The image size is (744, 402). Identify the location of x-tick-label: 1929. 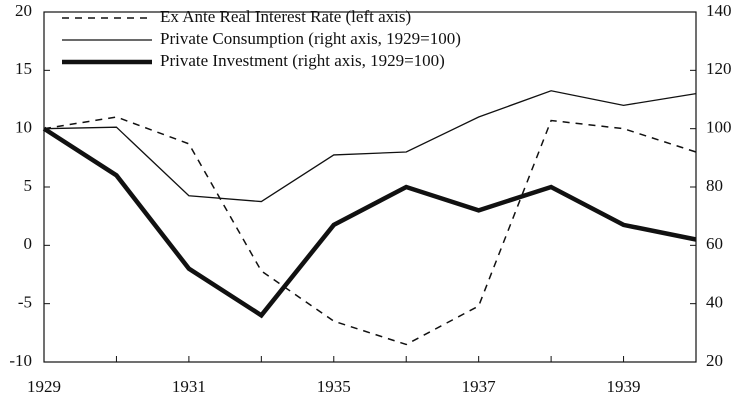
(44, 386).